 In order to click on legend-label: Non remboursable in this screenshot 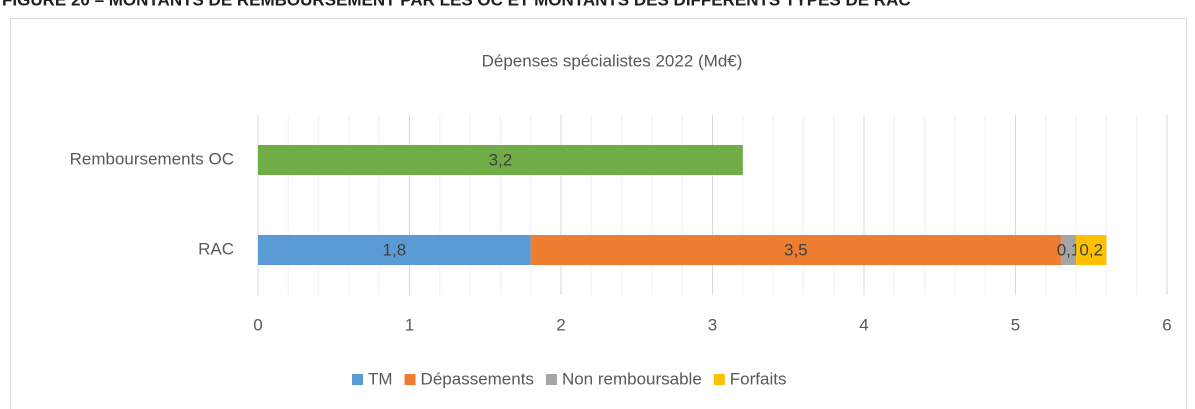, I will do `click(632, 378)`.